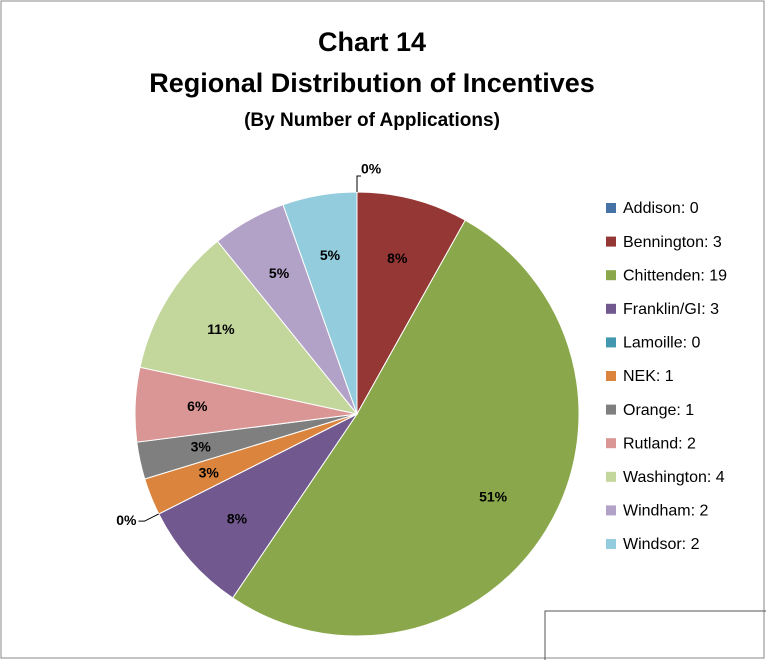  Describe the element at coordinates (197, 406) in the screenshot. I see `data-label: 6%` at that location.